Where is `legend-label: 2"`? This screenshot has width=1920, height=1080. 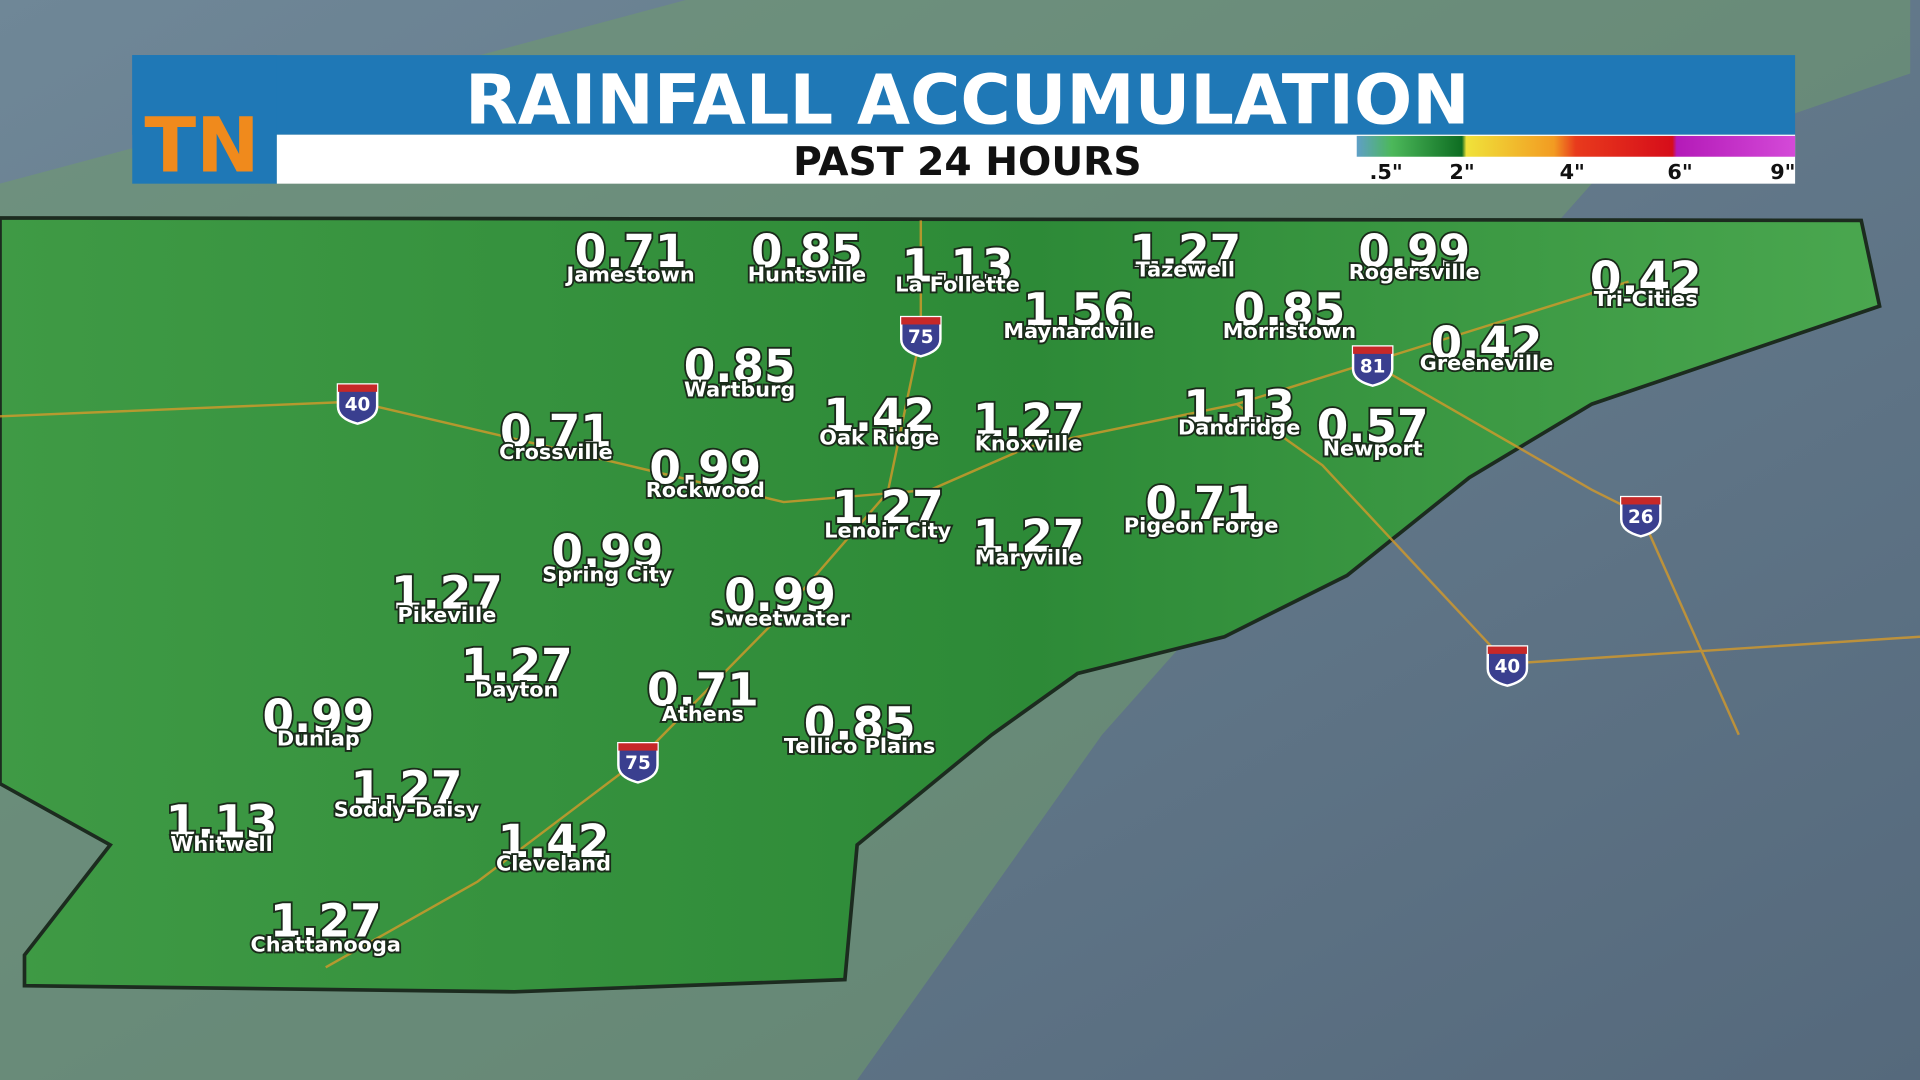
legend-label: 2" is located at coordinates (1461, 172).